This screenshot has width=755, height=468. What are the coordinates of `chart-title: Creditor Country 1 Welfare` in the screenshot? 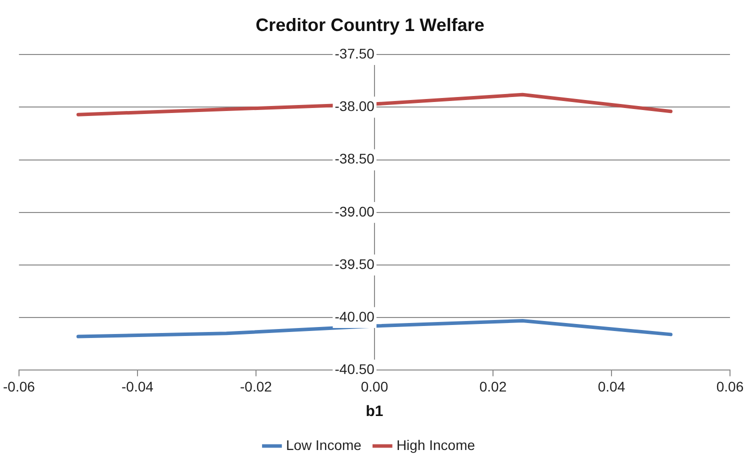 It's located at (370, 24).